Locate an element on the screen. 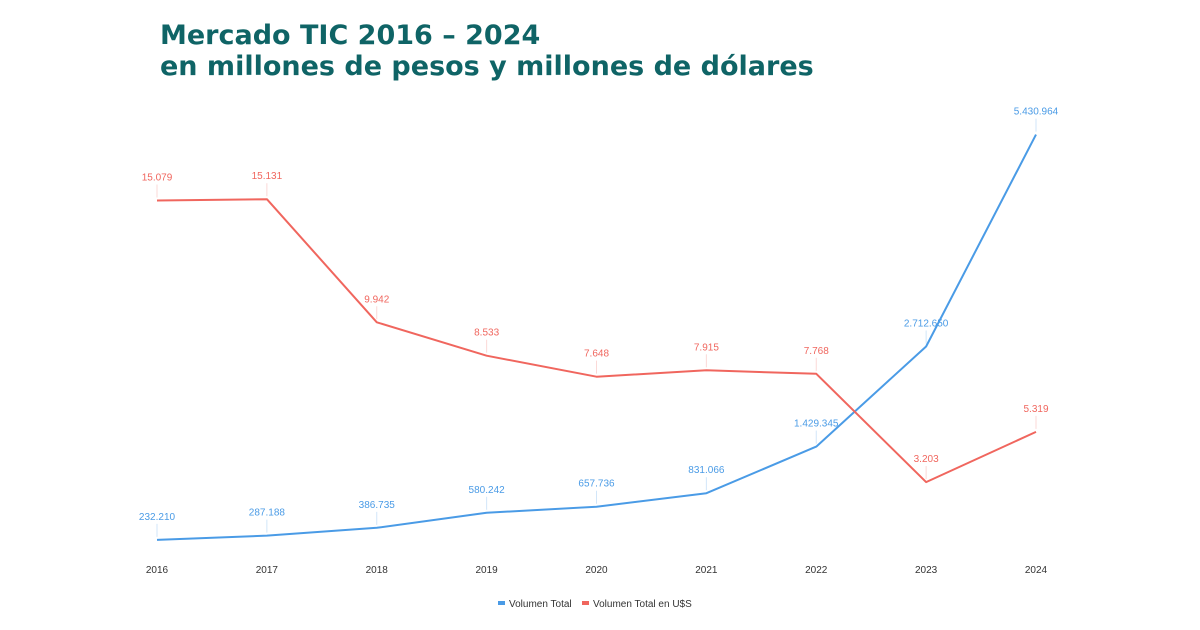  data-label-volumen-total-usd-2017: 15.131 is located at coordinates (267, 176).